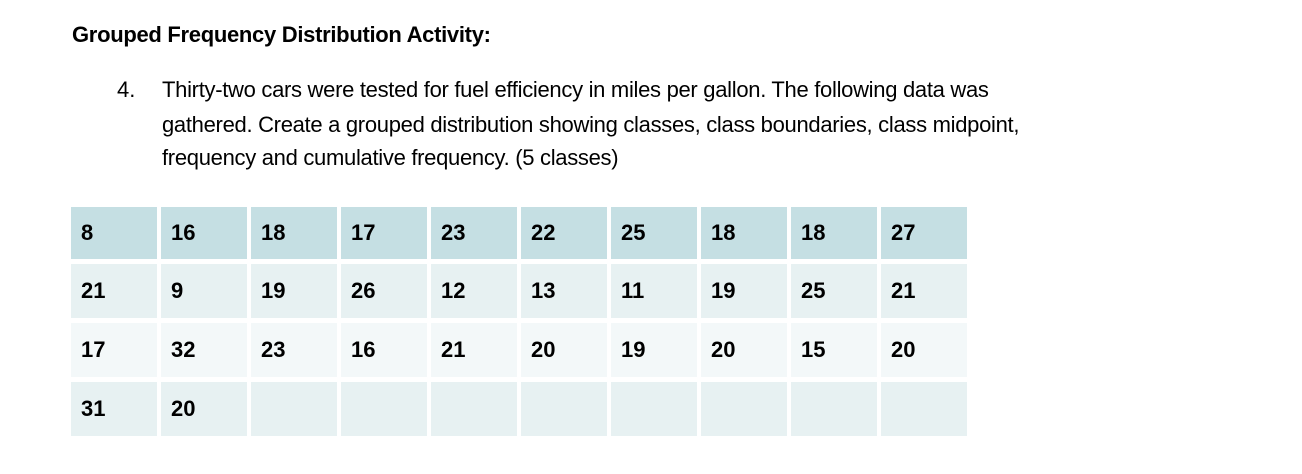 This screenshot has height=474, width=1302. I want to click on table-cell: 9, so click(204, 291).